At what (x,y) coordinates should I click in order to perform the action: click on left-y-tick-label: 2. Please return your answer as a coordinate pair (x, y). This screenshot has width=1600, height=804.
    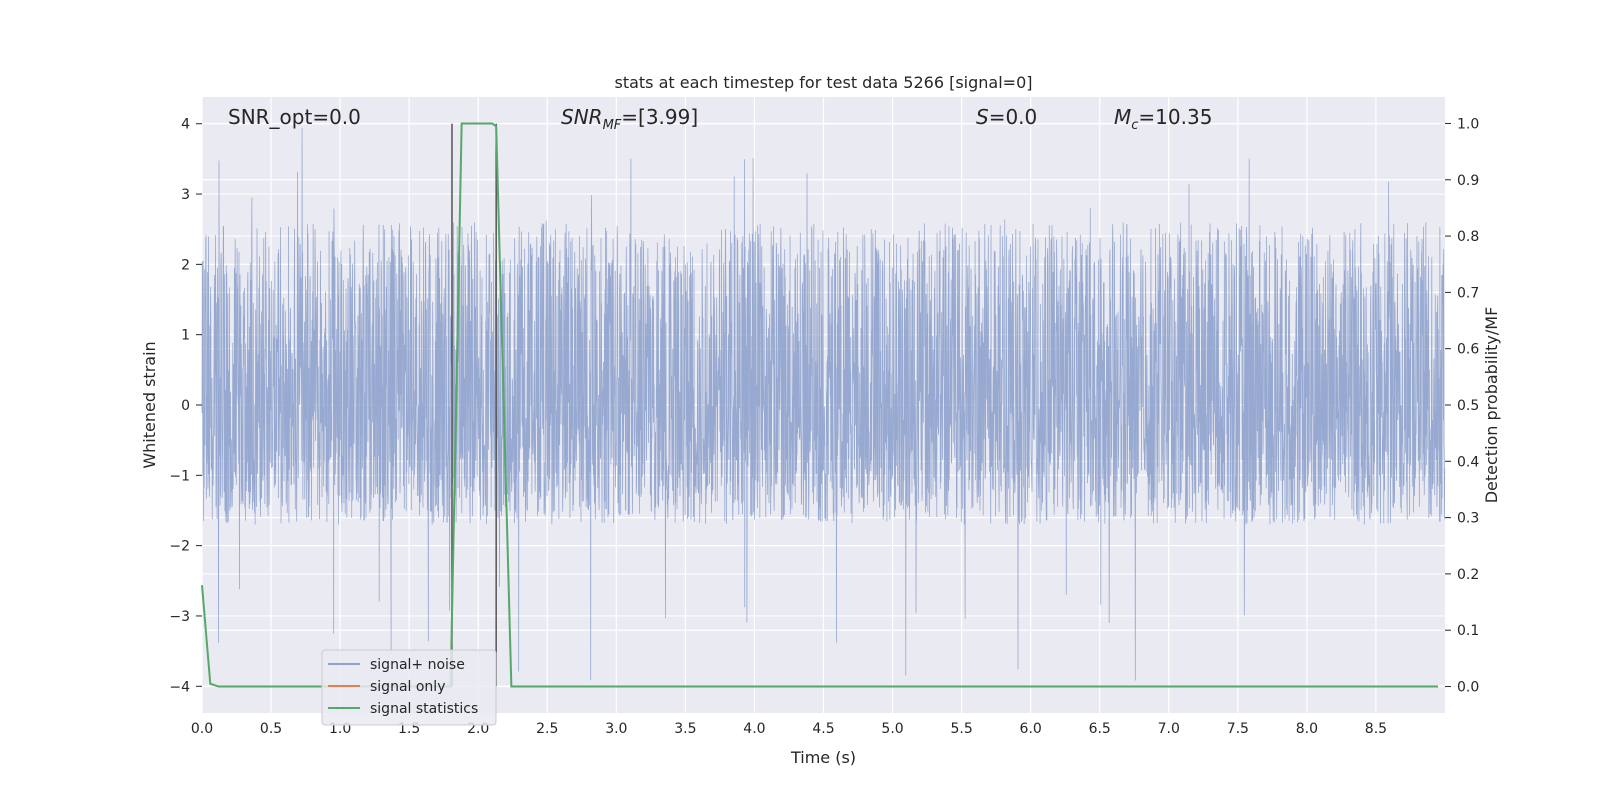
    Looking at the image, I should click on (185, 265).